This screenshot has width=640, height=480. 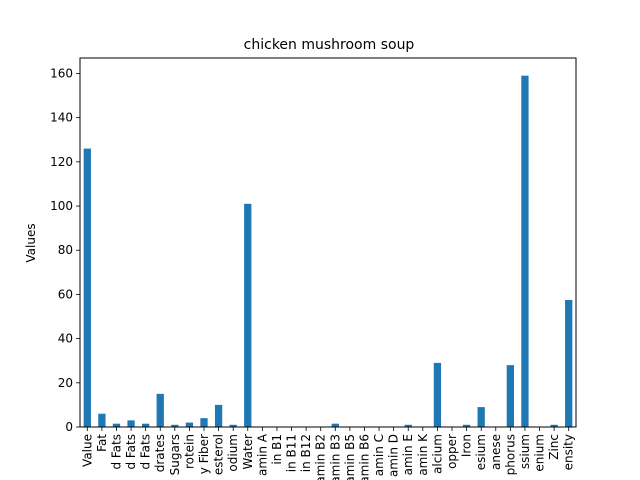 I want to click on x-tick-label: rotein, so click(x=189, y=451).